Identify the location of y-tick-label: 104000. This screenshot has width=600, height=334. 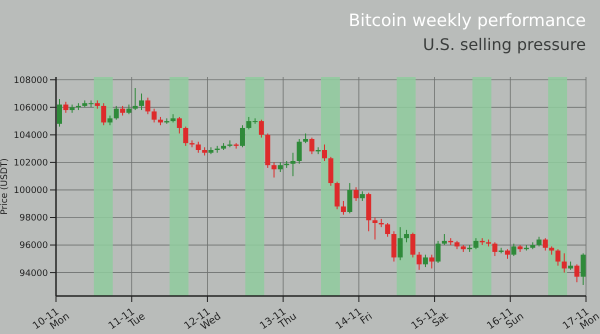
(31, 136).